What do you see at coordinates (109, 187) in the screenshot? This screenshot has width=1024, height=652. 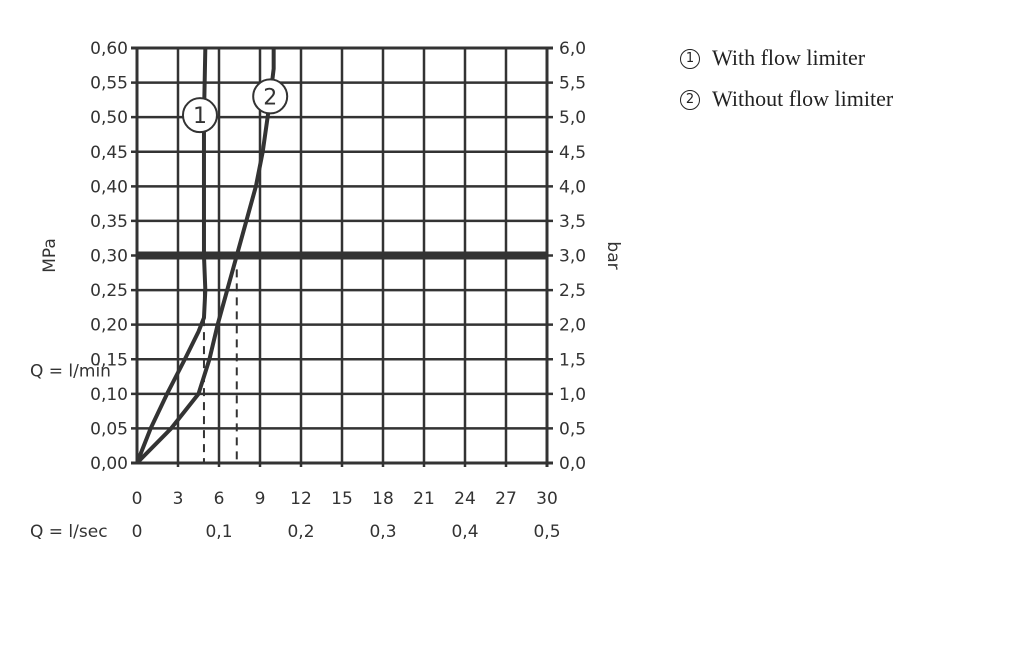 I see `y-tick-label: 0,40` at bounding box center [109, 187].